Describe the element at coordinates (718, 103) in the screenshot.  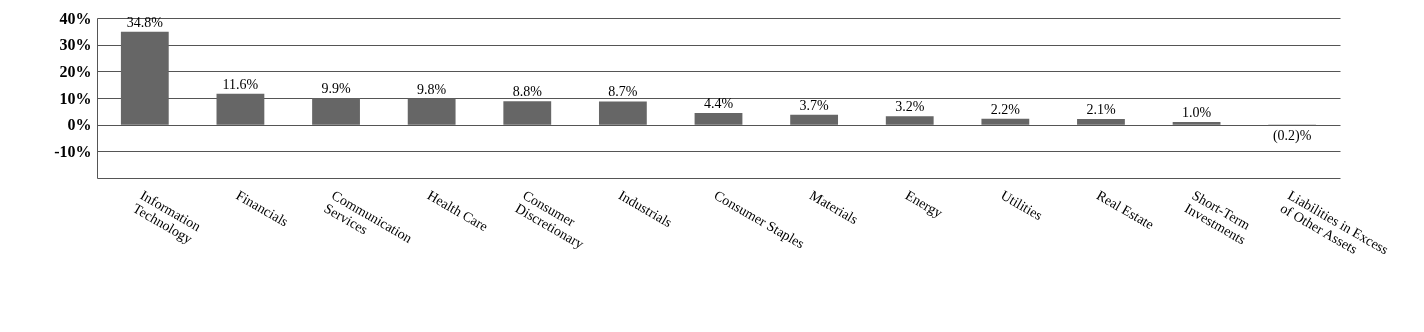
I see `data-label: 4.4%` at that location.